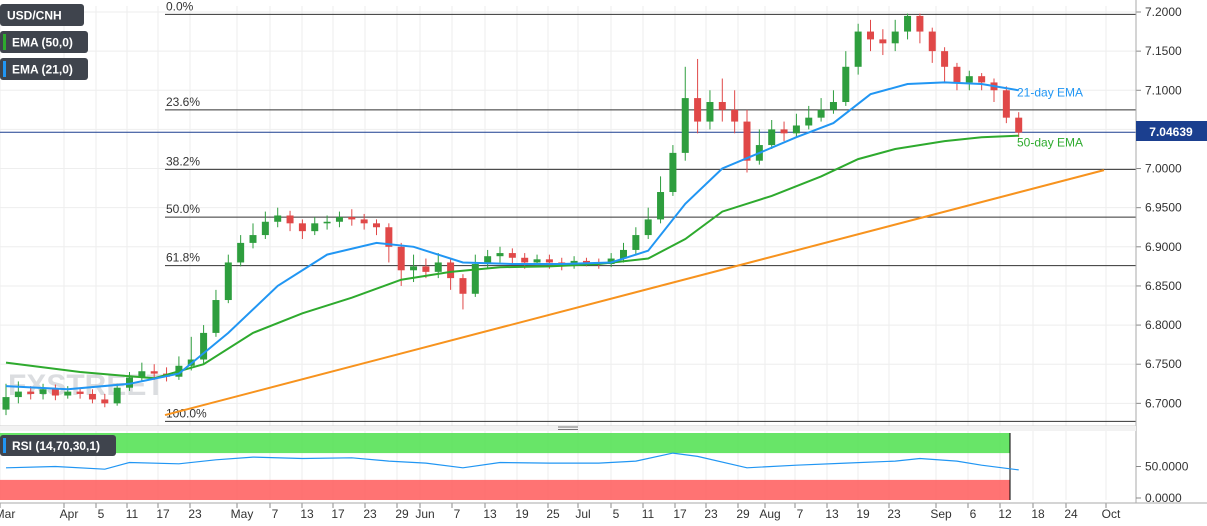 The height and width of the screenshot is (526, 1207). What do you see at coordinates (680, 514) in the screenshot?
I see `x-tick-label: 17` at bounding box center [680, 514].